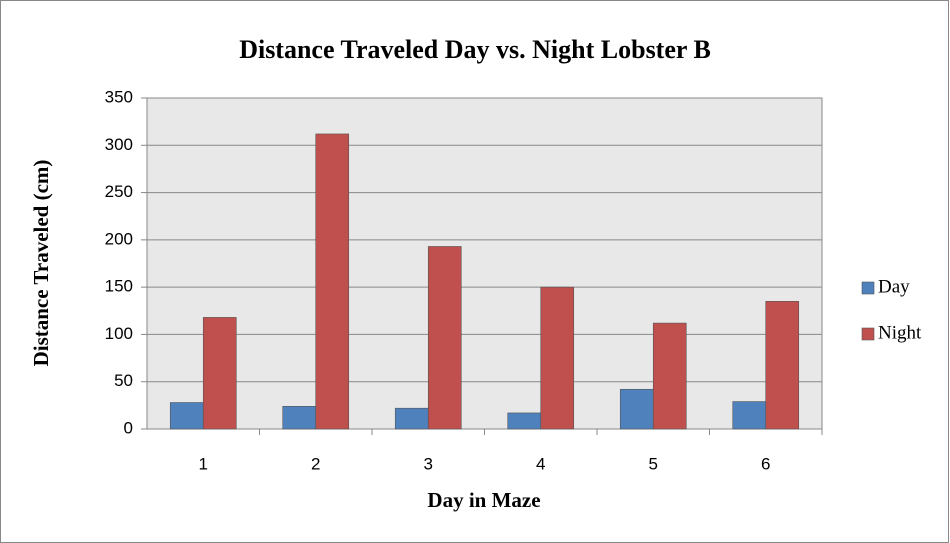 The image size is (950, 543). I want to click on x-tick-label: 5, so click(653, 463).